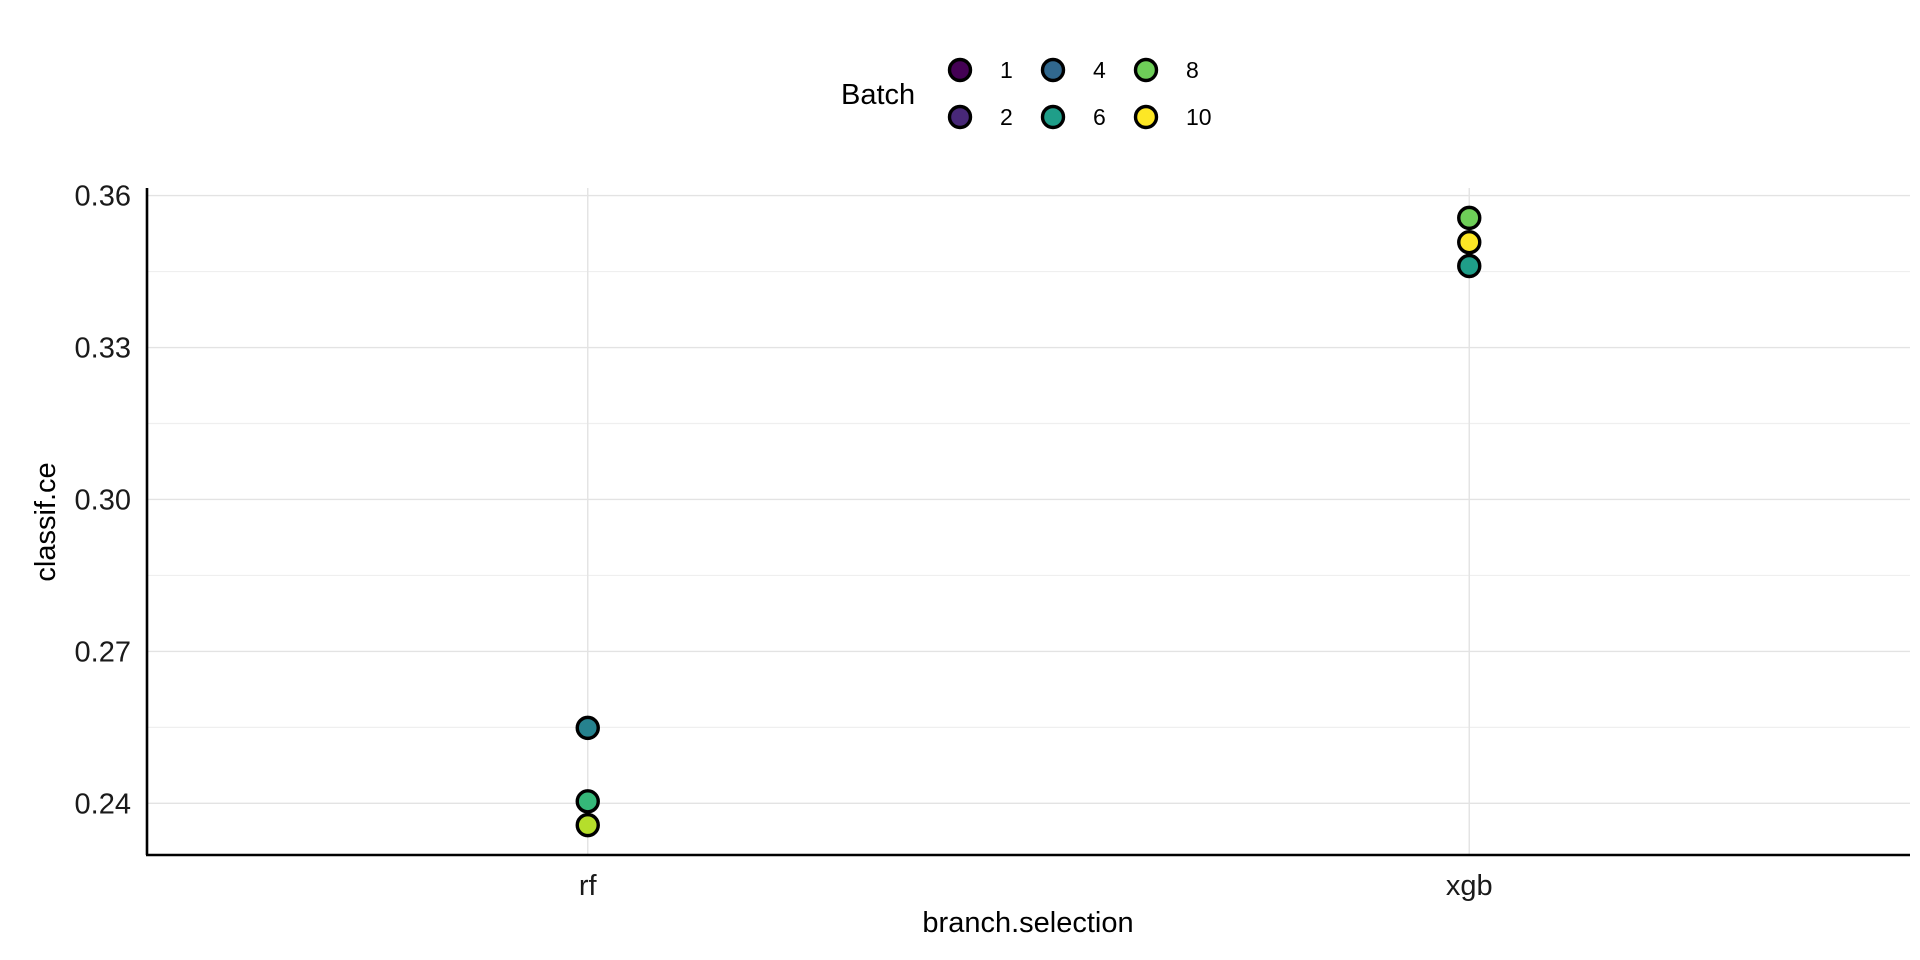  What do you see at coordinates (1006, 70) in the screenshot?
I see `legend-label: 1` at bounding box center [1006, 70].